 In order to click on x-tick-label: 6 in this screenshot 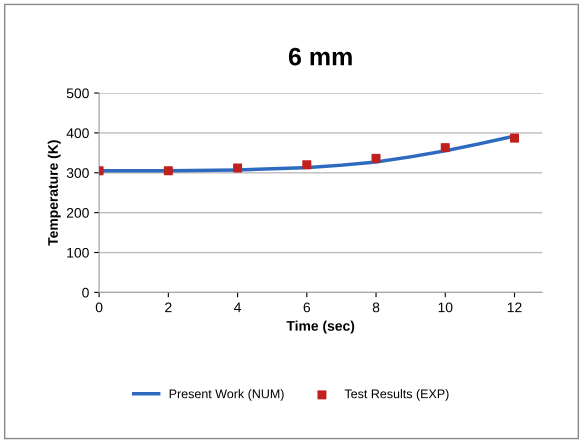, I will do `click(307, 307)`.